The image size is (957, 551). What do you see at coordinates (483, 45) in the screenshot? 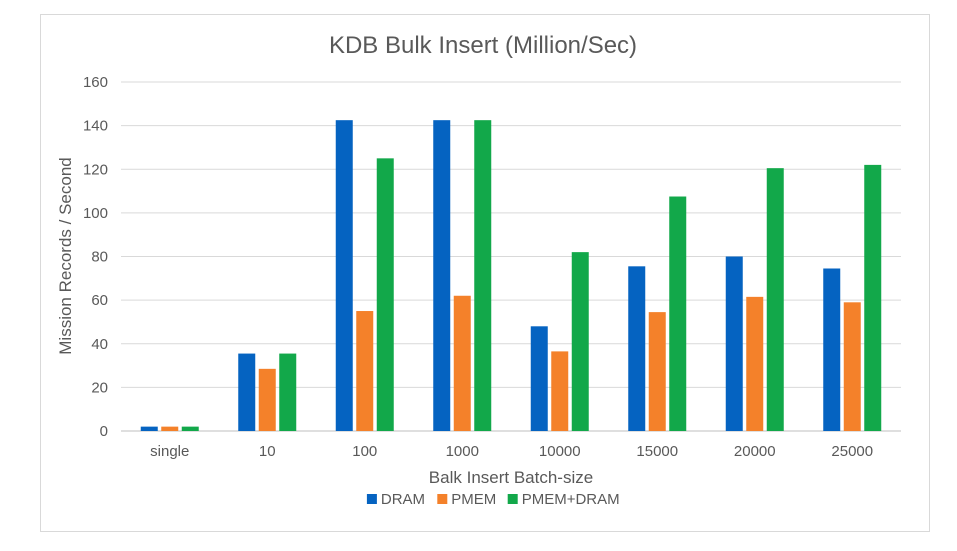
I see `chart-title: KDB Bulk Insert (Million/Sec)` at bounding box center [483, 45].